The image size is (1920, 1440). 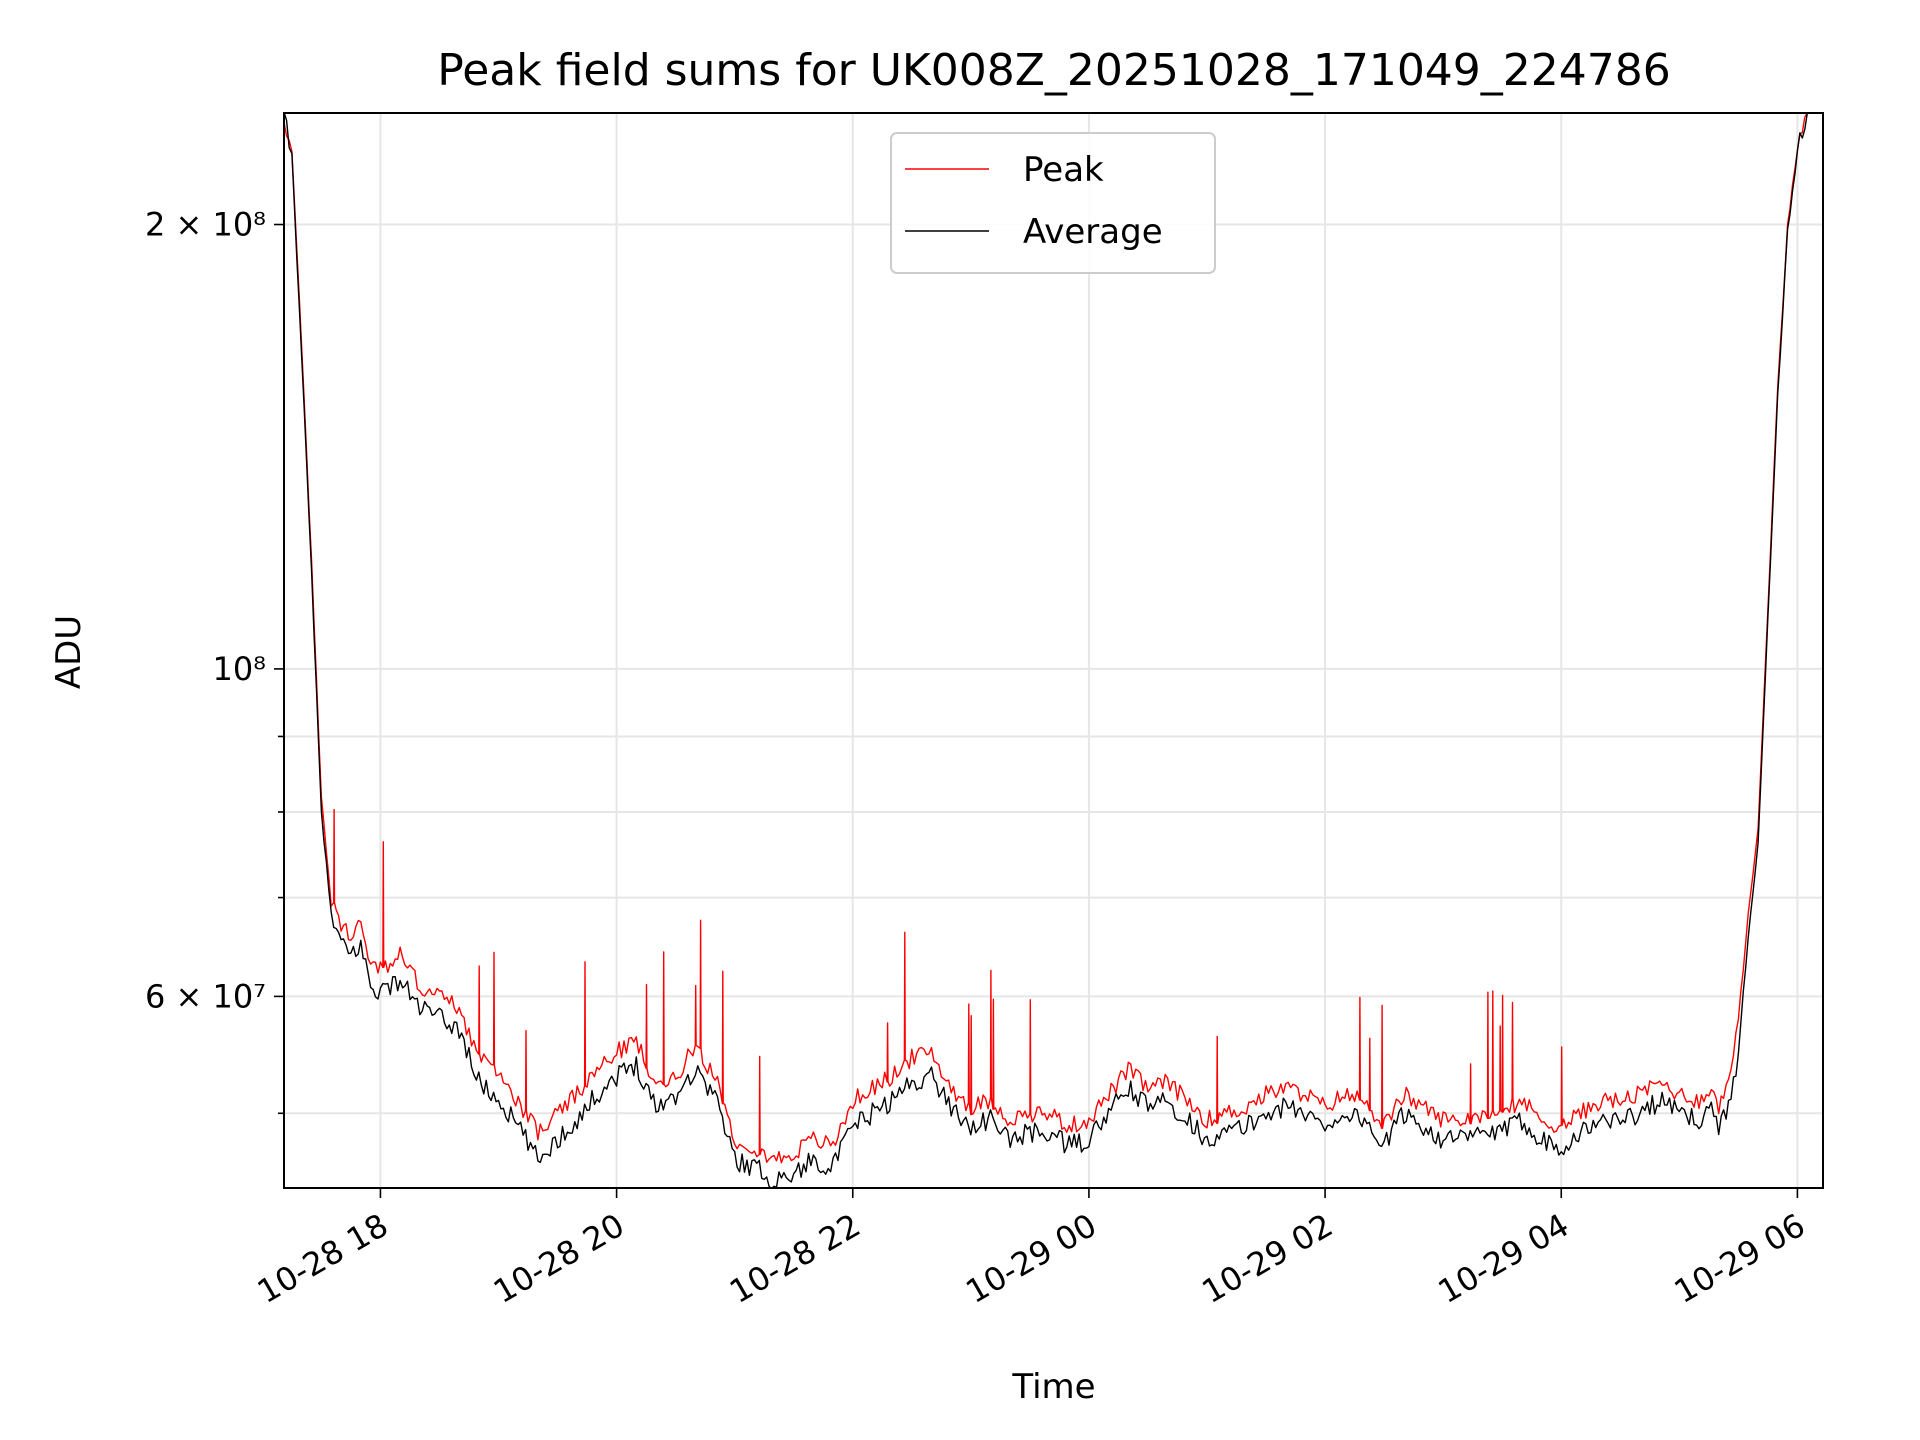 I want to click on legend-box, so click(x=1053, y=203).